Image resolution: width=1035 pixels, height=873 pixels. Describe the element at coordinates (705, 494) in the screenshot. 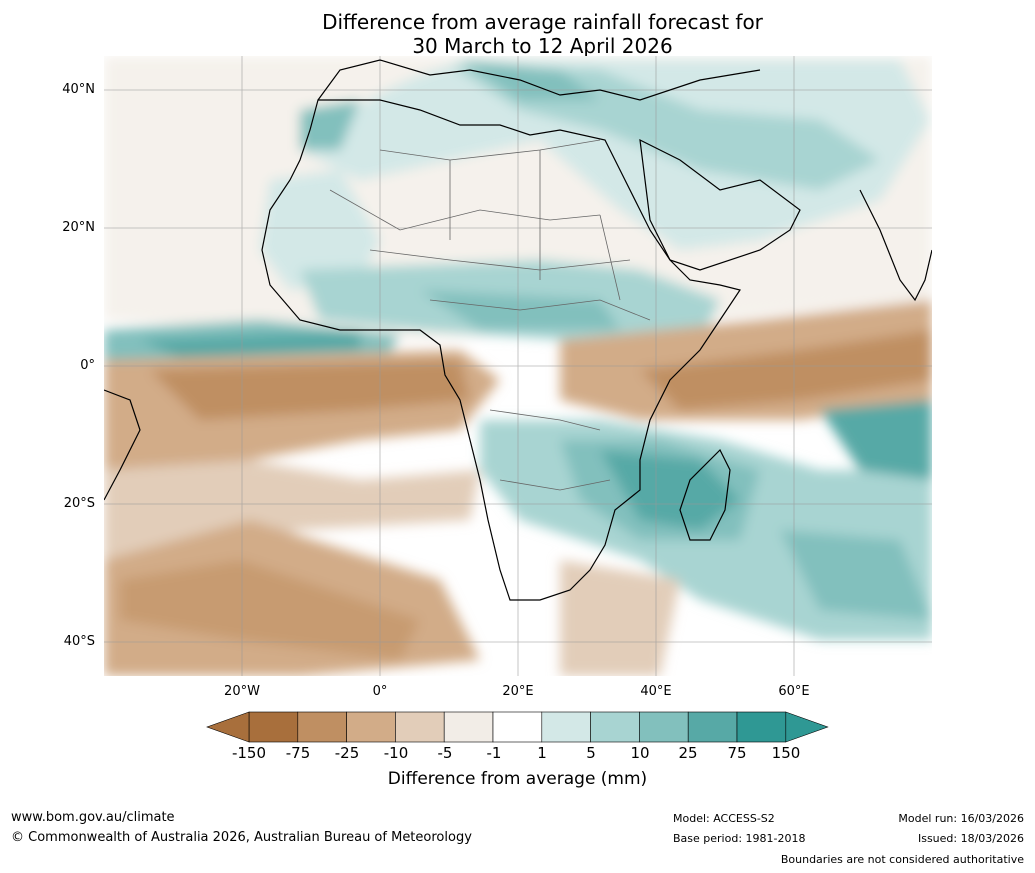

I see `madagascar-coast` at that location.